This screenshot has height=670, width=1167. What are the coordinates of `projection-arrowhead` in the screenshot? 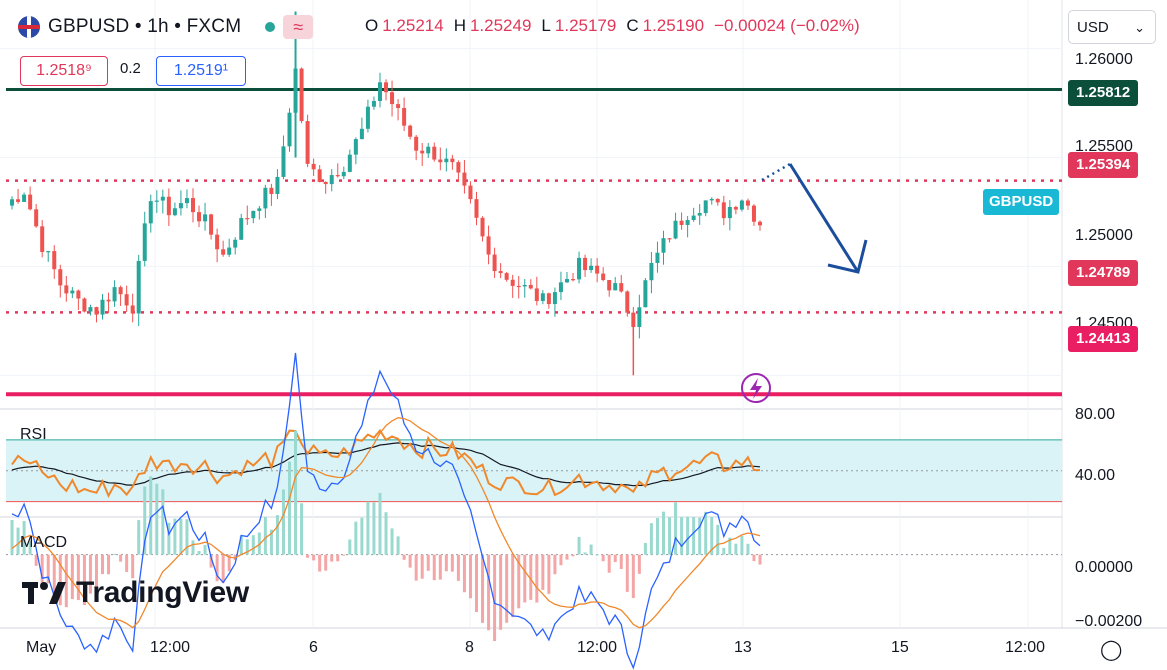 It's located at (847, 256).